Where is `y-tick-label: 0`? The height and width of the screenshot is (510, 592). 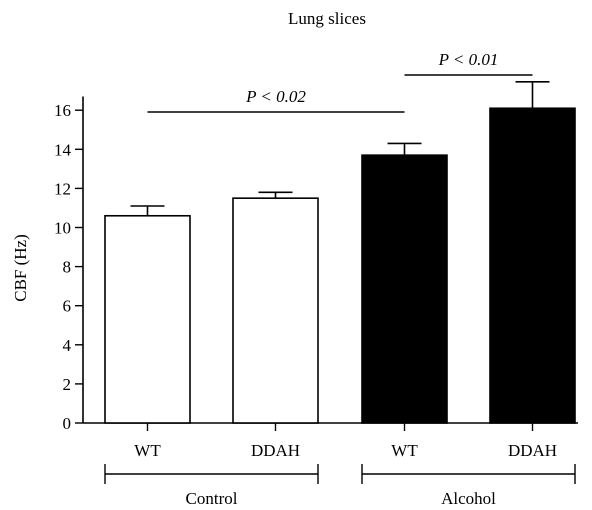 y-tick-label: 0 is located at coordinates (67, 423).